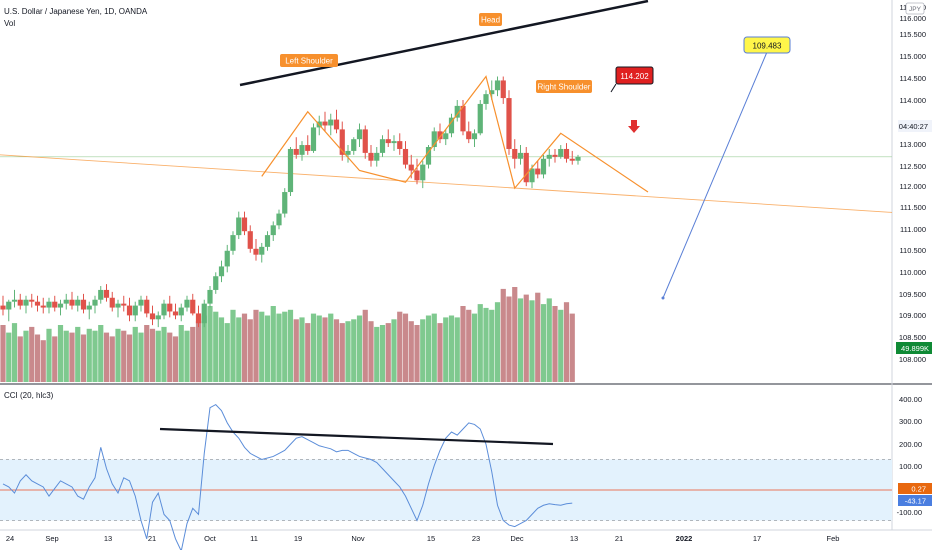 The height and width of the screenshot is (555, 932). Describe the element at coordinates (564, 87) in the screenshot. I see `right-shoulder-label: Right Shoulder` at that location.